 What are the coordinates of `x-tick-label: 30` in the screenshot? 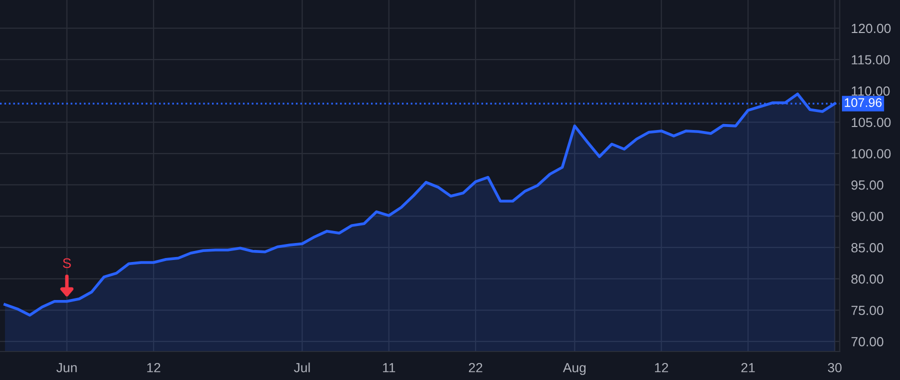 It's located at (835, 367).